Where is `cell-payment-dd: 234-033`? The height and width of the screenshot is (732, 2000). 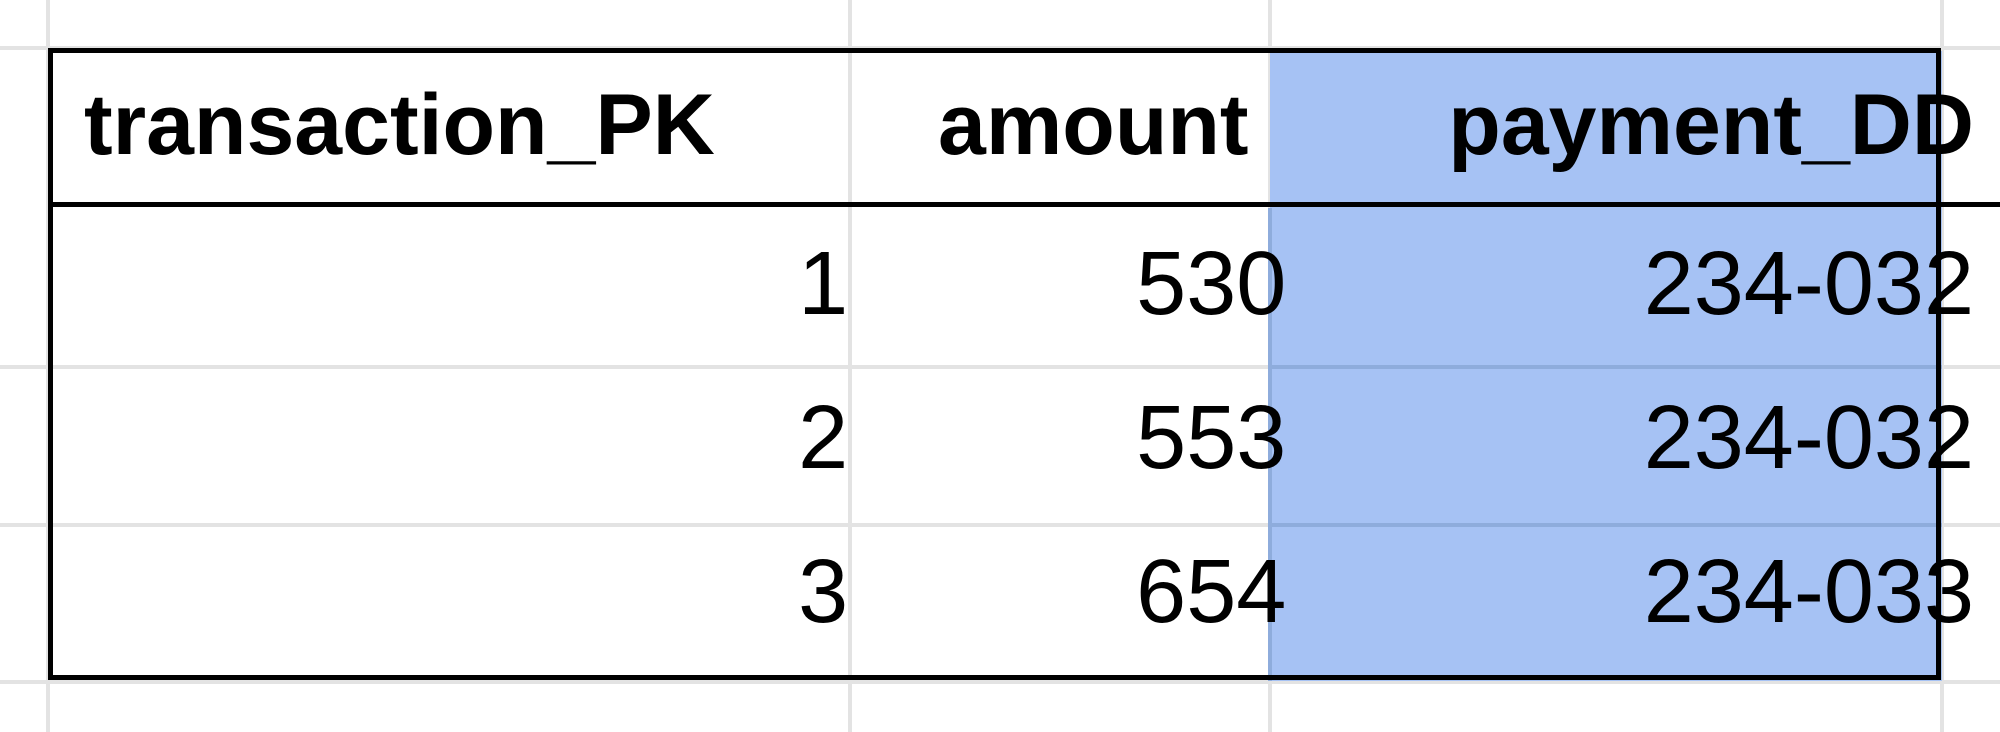 cell-payment-dd: 234-033 is located at coordinates (1808, 591).